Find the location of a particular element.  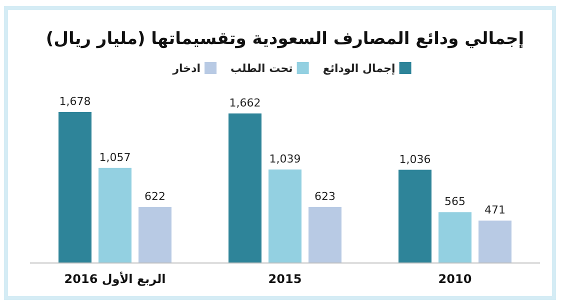

x-tick-label: 2010 is located at coordinates (455, 279).